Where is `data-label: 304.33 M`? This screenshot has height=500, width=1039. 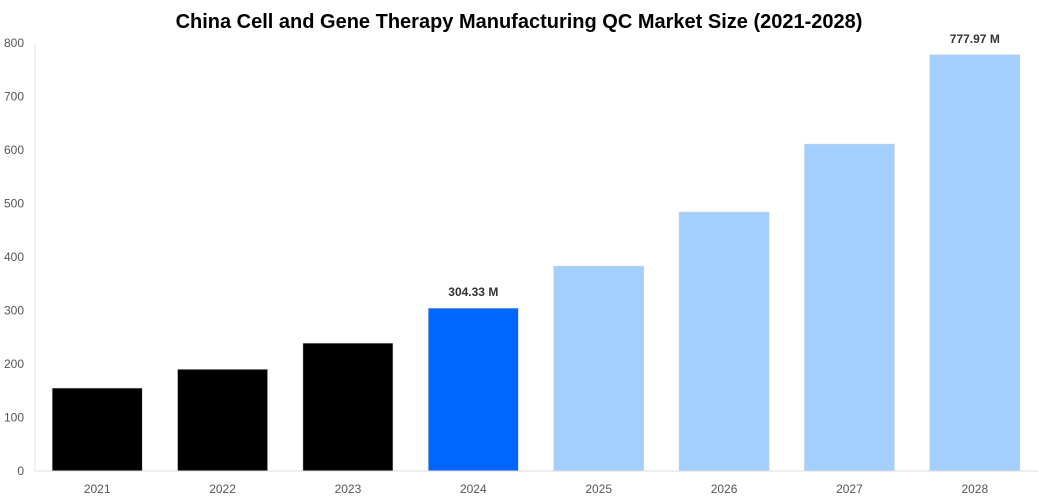
data-label: 304.33 M is located at coordinates (473, 292).